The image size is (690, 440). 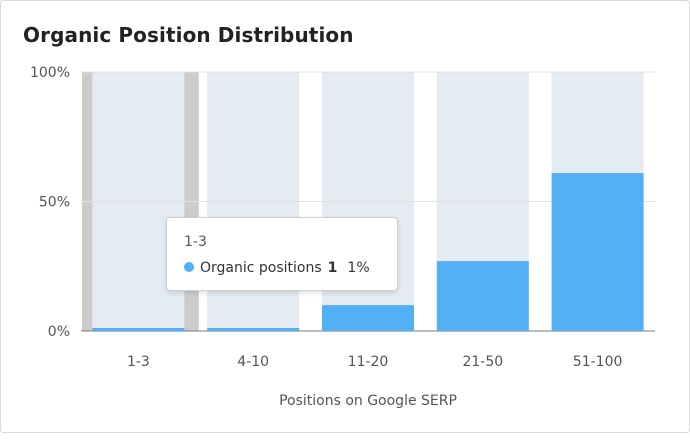 I want to click on x-tick-label: 51-100, so click(x=598, y=362).